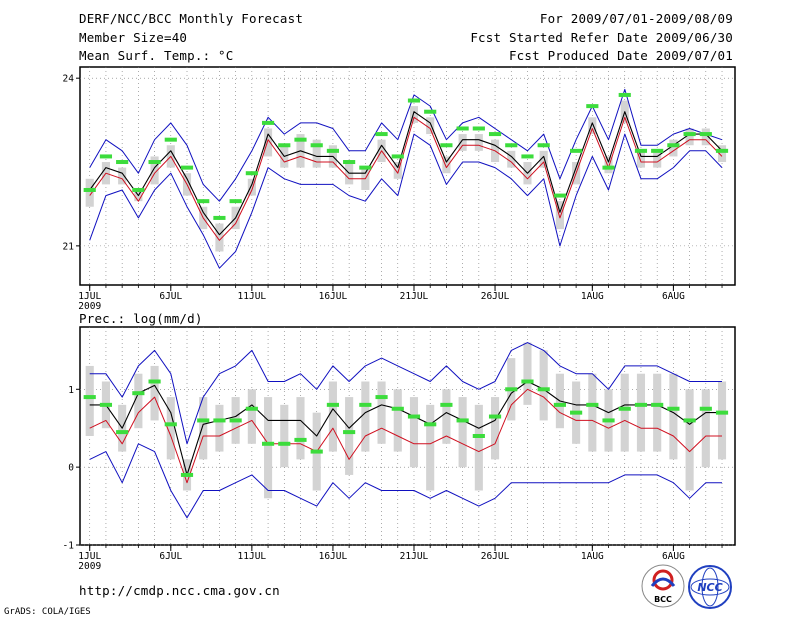  What do you see at coordinates (333, 296) in the screenshot?
I see `x-tick-label: 16JUL` at bounding box center [333, 296].